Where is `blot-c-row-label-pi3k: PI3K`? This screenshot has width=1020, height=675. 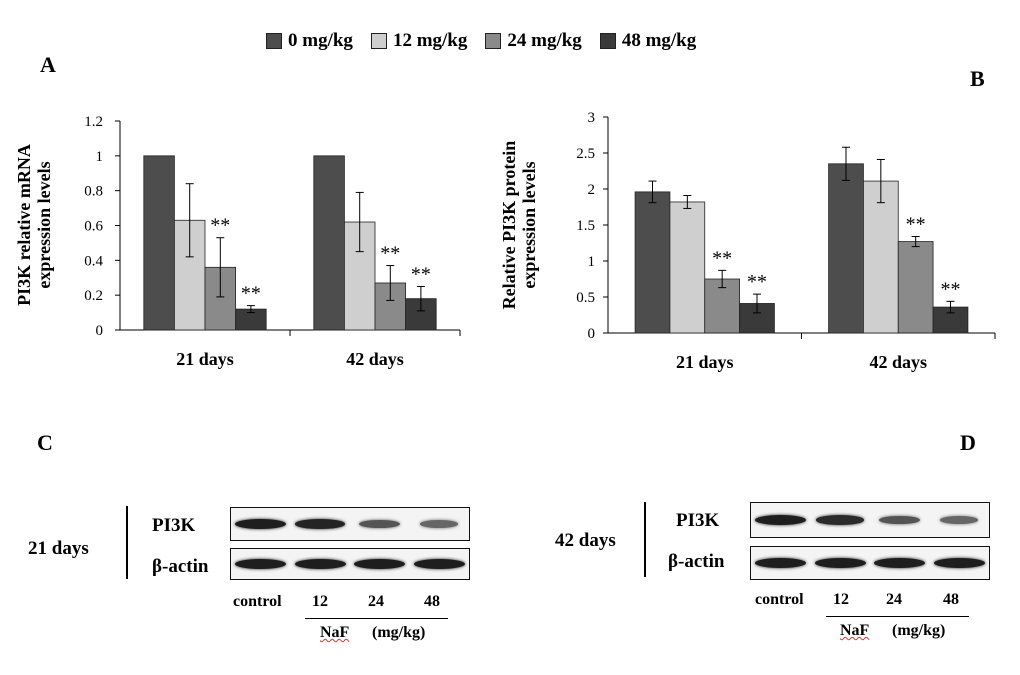
blot-c-row-label-pi3k: PI3K is located at coordinates (174, 525).